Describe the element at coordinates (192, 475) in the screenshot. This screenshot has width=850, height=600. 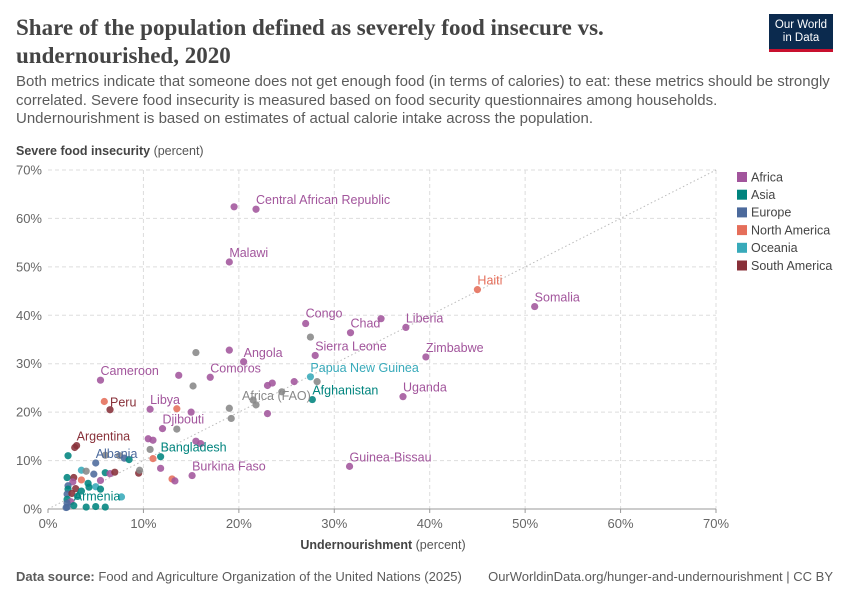
I see `data-point-burkina-faso` at that location.